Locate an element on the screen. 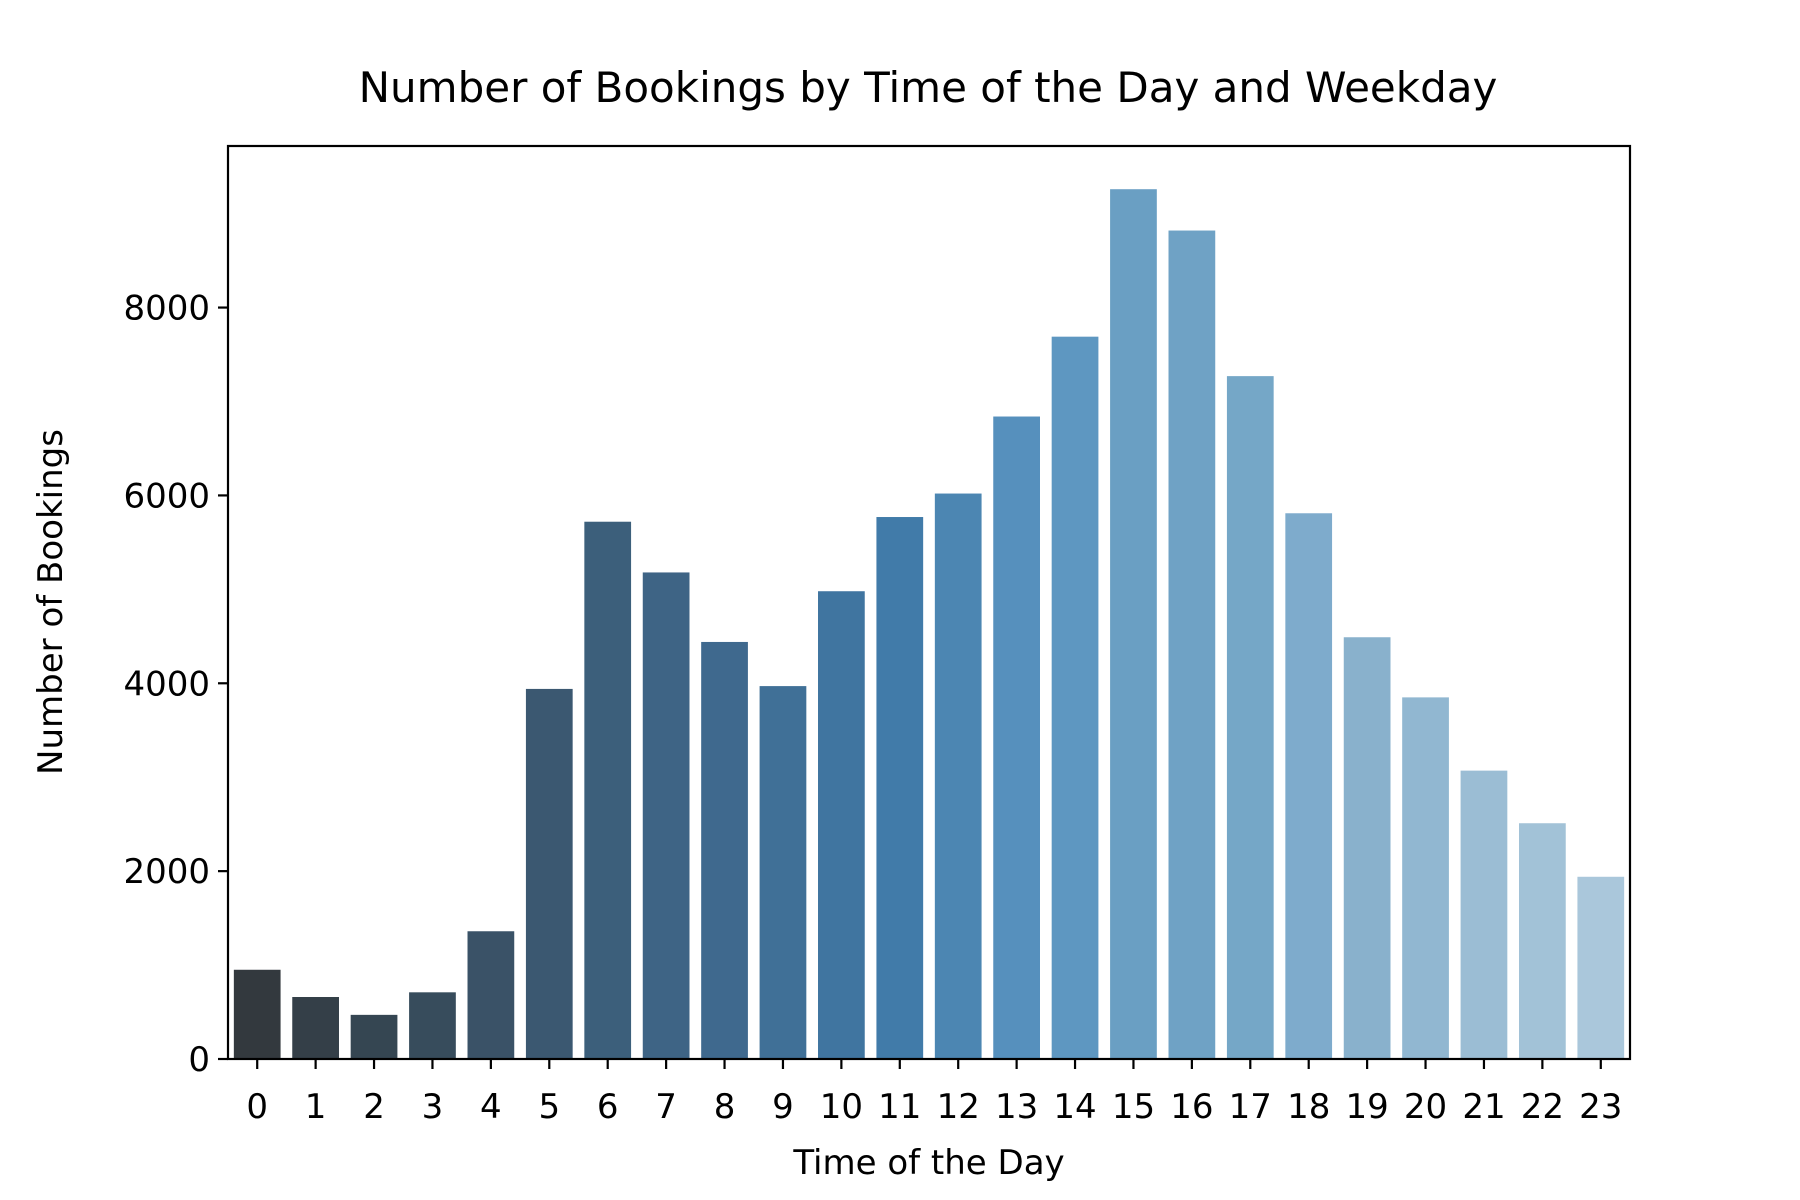  x-tick-label-3: 3 is located at coordinates (433, 1107).